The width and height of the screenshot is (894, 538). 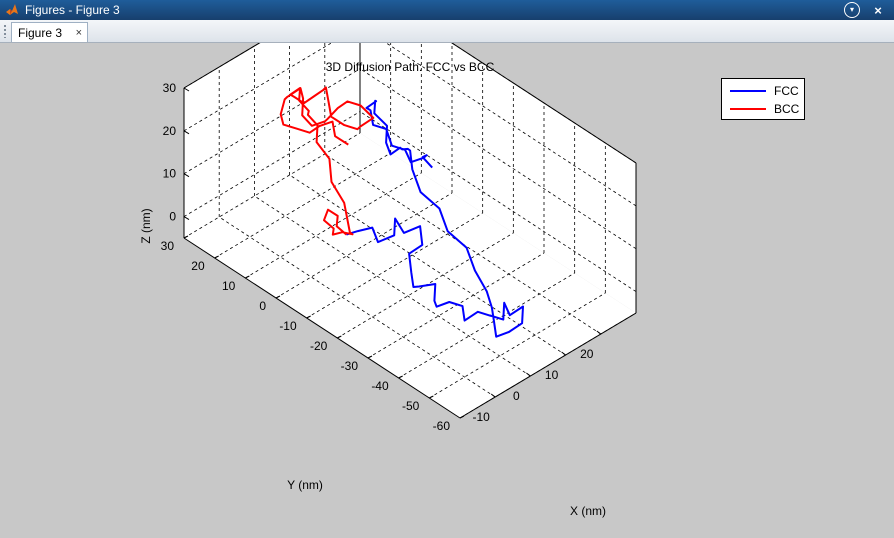 What do you see at coordinates (447, 31) in the screenshot?
I see `figure-tab-bar: Figure 3 ×` at bounding box center [447, 31].